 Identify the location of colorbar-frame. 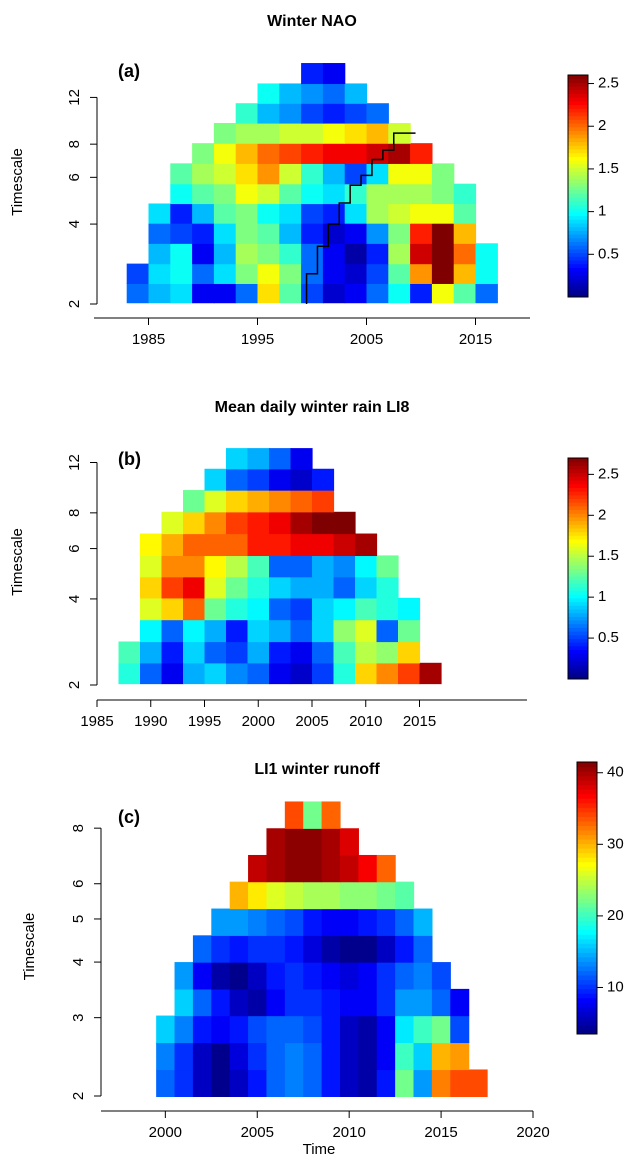
(578, 186).